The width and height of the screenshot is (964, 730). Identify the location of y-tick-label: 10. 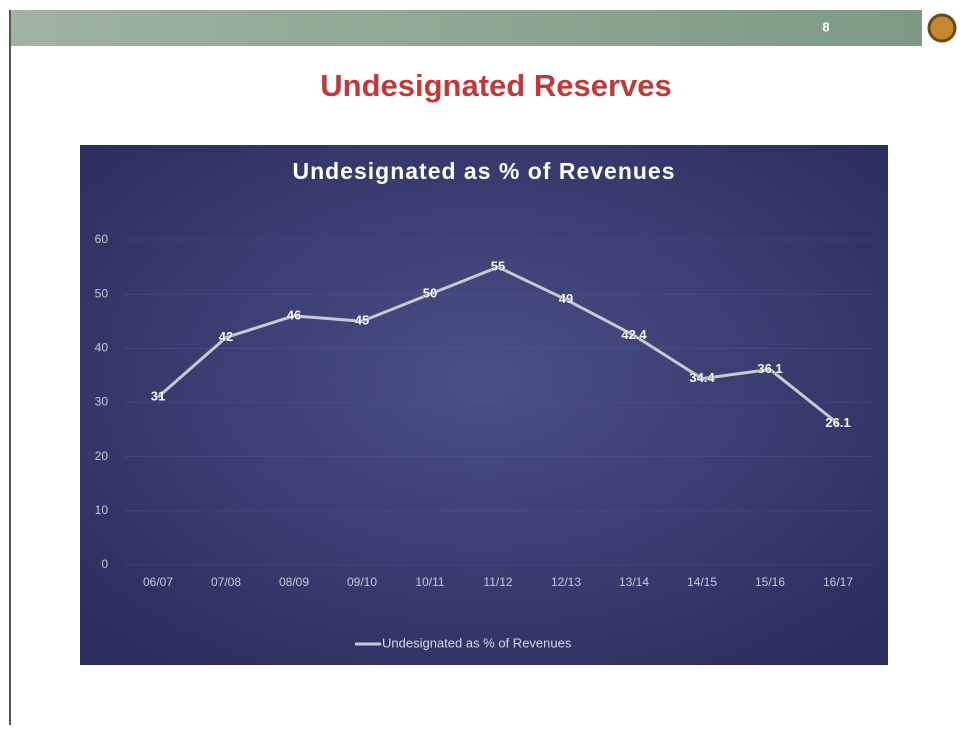
(102, 510).